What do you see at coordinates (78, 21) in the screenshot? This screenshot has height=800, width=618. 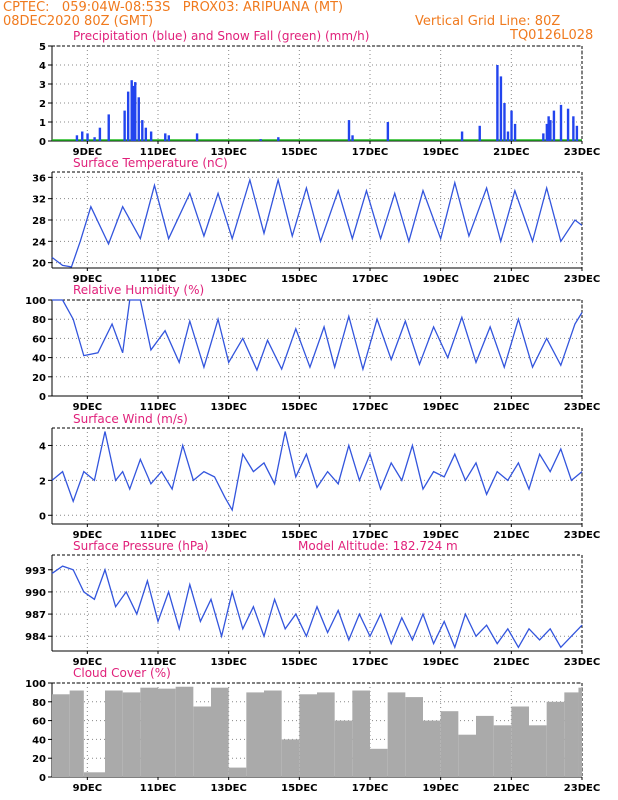 I see `header-run-time: 08DEC2020 80Z (GMT)` at bounding box center [78, 21].